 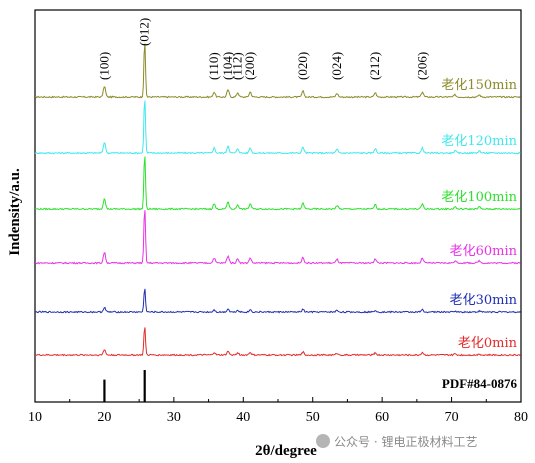 I want to click on peak-label-0: (100), so click(x=103, y=66).